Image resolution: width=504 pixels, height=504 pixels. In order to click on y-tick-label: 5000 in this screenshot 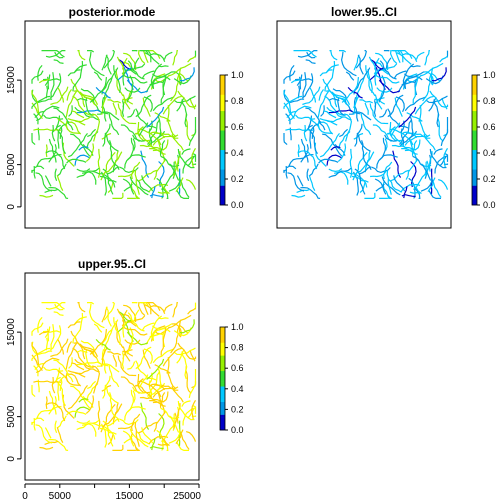, I will do `click(11, 416)`.